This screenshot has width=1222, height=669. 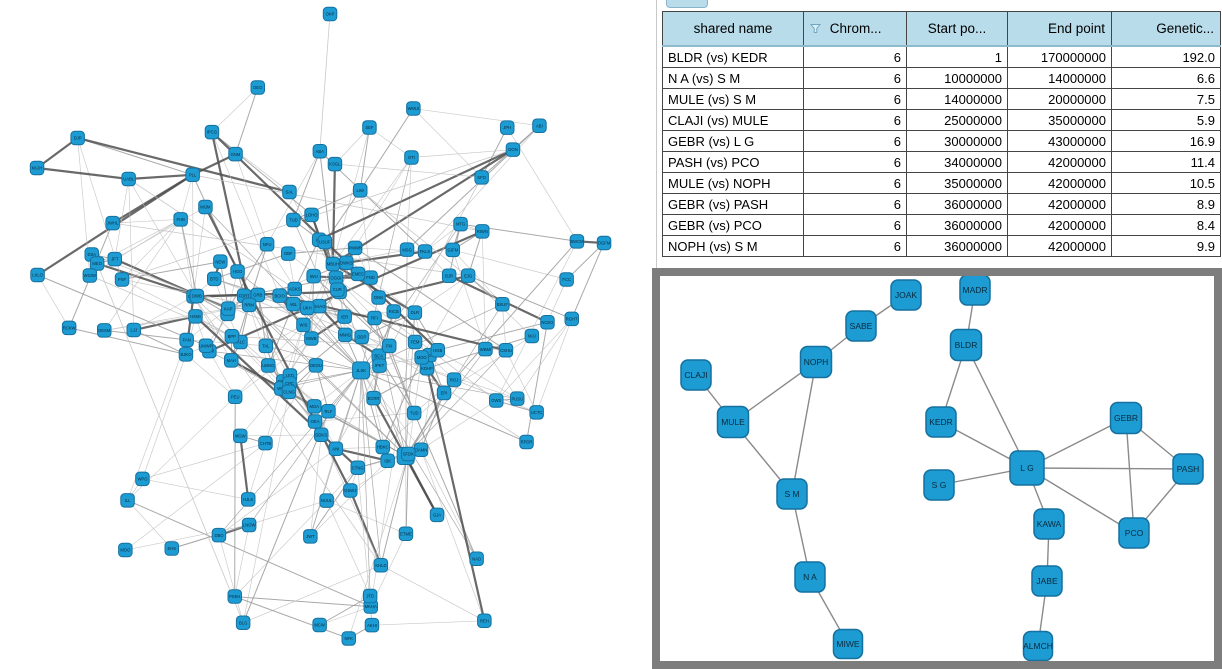 I want to click on subnetwork-node: JOAK, so click(x=906, y=295).